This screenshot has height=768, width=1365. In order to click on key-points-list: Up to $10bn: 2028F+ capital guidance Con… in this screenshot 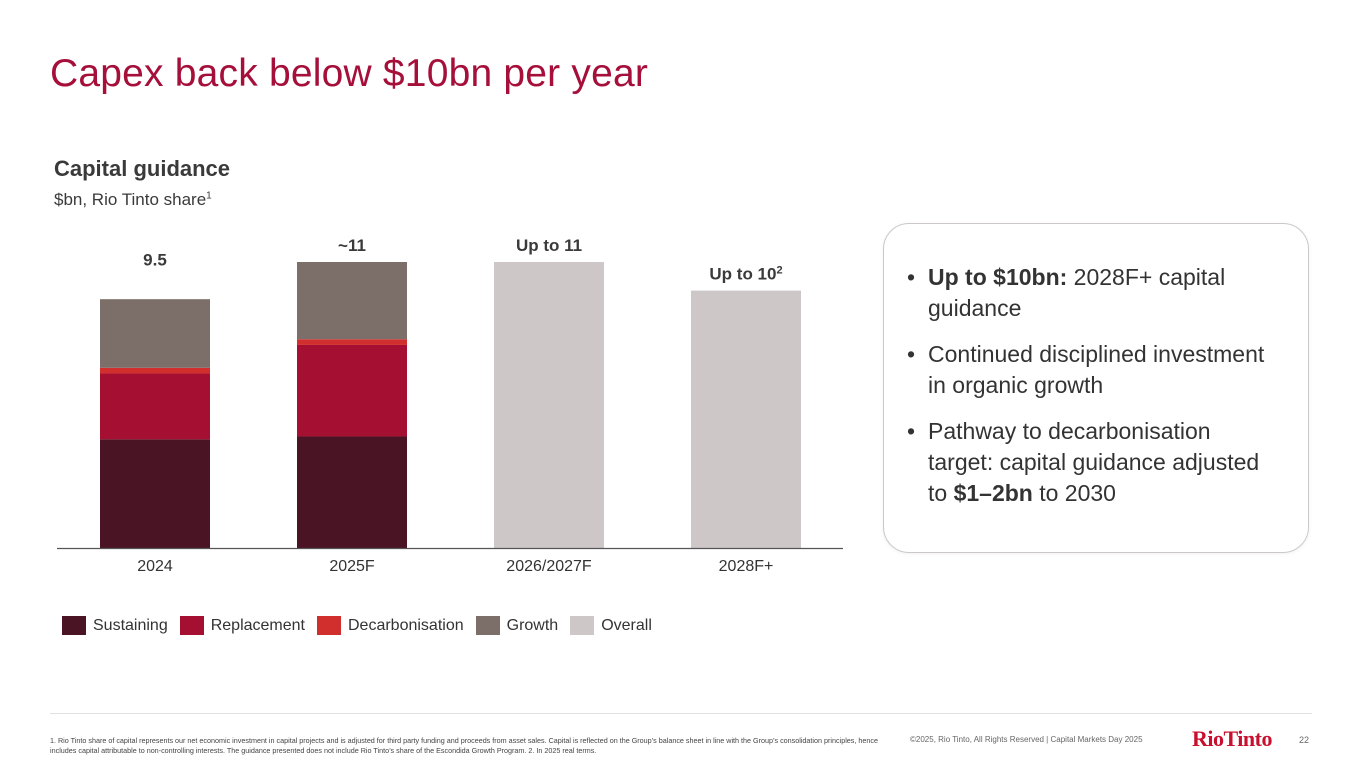, I will do `click(1096, 366)`.